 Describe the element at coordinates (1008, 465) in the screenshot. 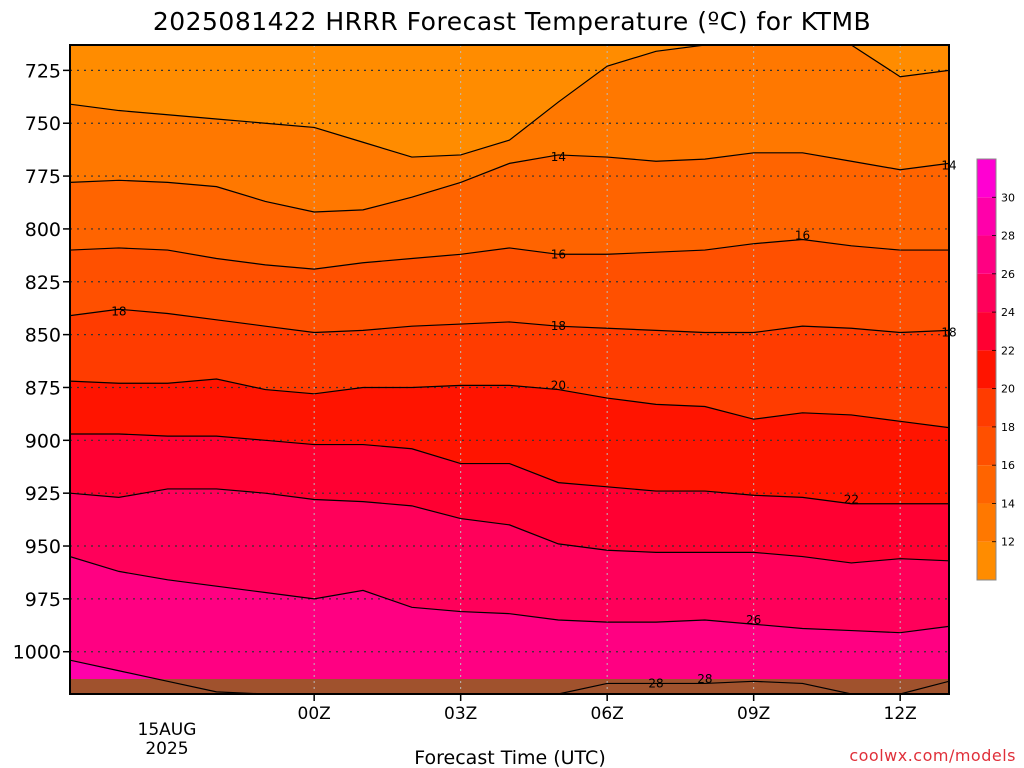

I see `colorbar-label: 16` at that location.